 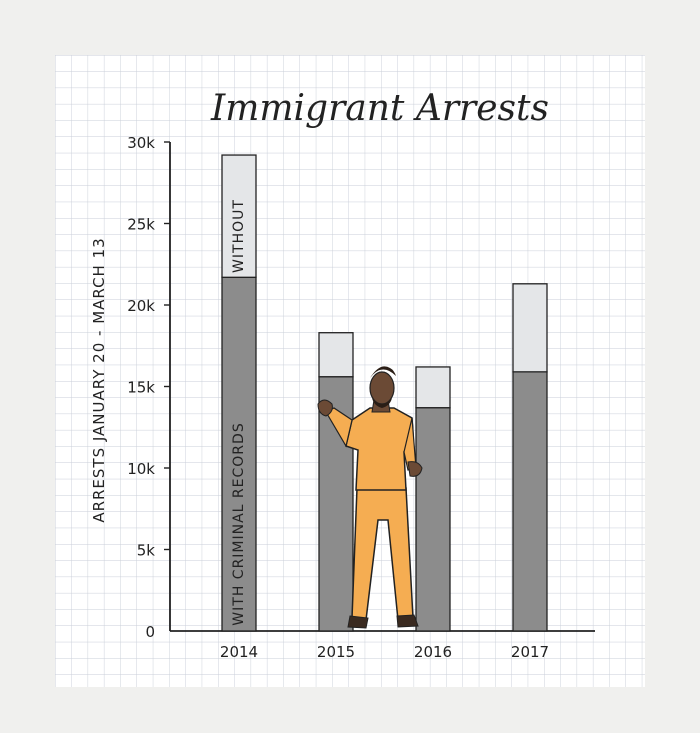 I want to click on legend-with-records: WITH CRIMINAL RECORDS, so click(x=239, y=523).